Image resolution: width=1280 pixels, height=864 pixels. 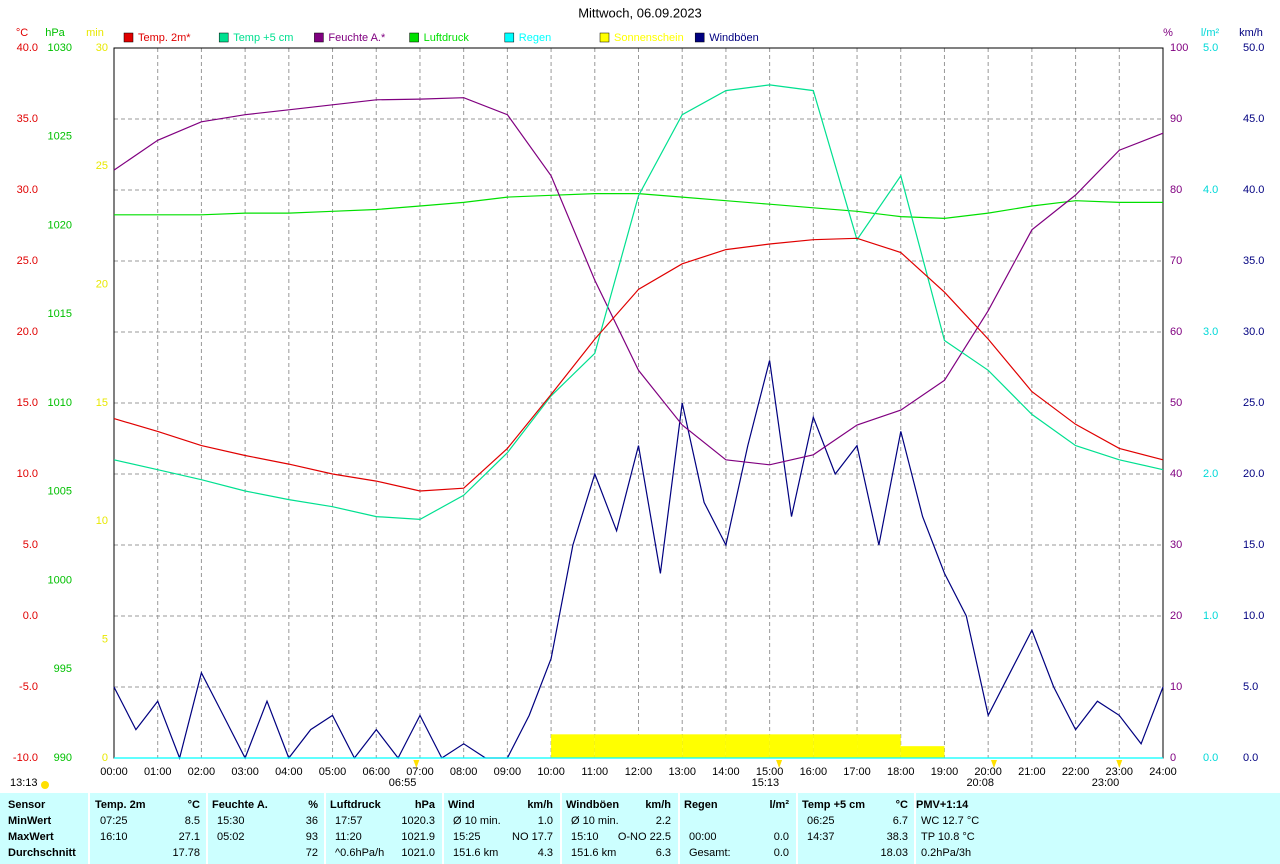 What do you see at coordinates (464, 772) in the screenshot?
I see `x-tick-label: 08:00` at bounding box center [464, 772].